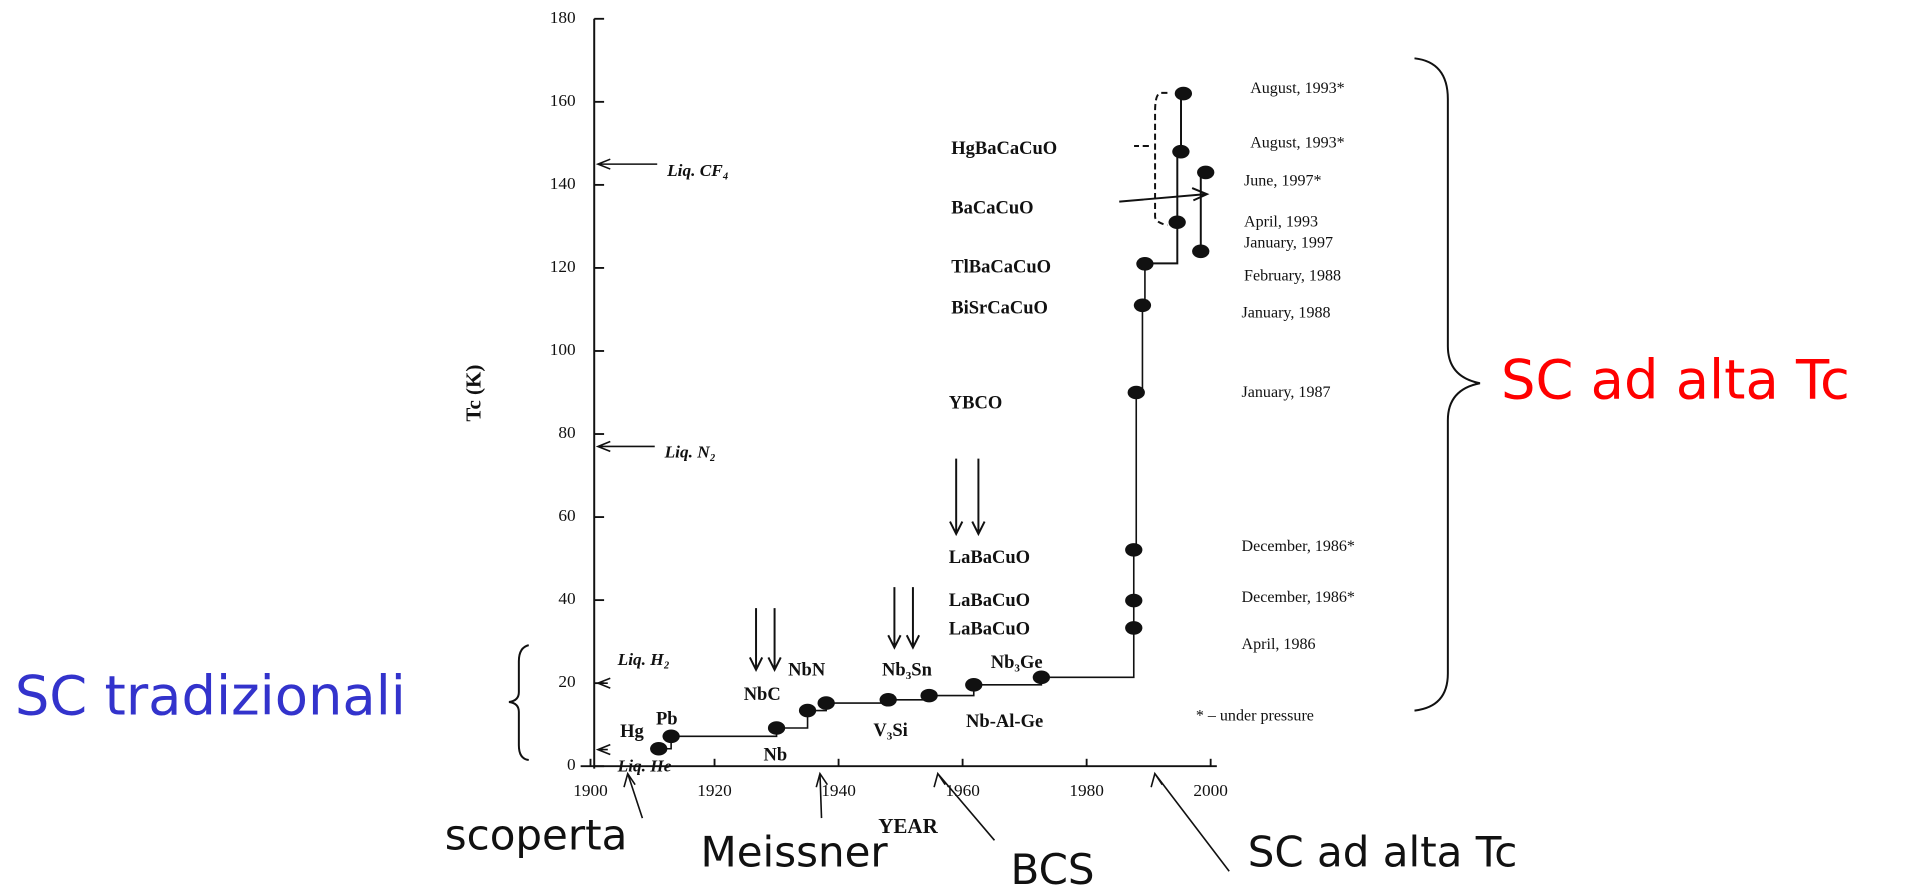  I want to click on material-label: Nb, so click(775, 755).